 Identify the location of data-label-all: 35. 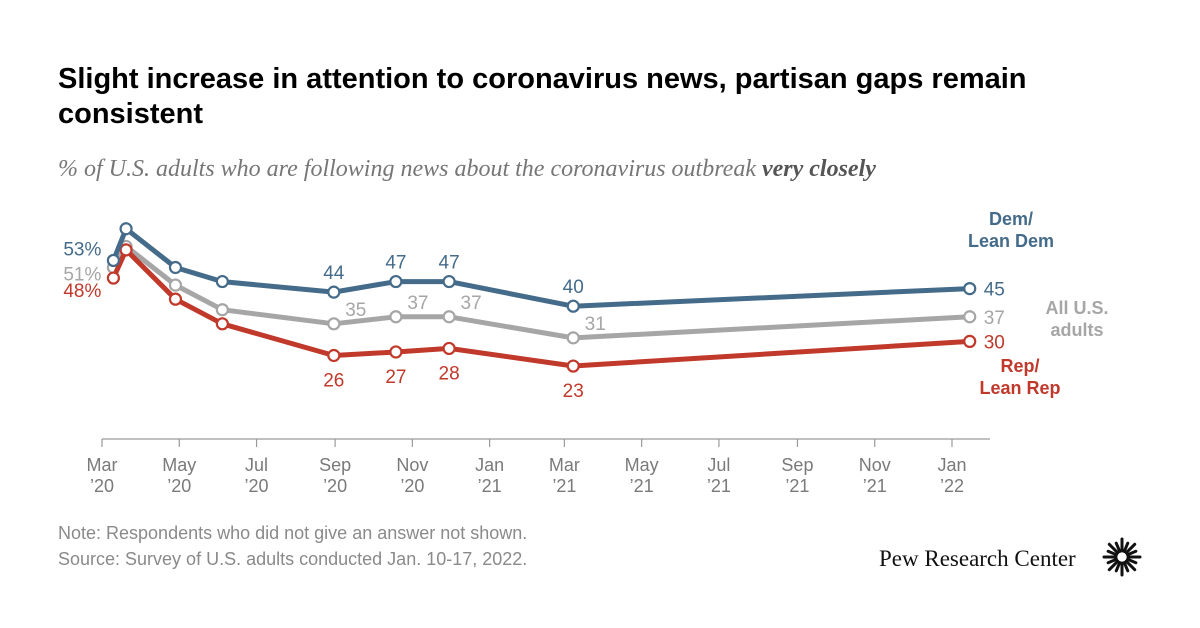
(355, 310).